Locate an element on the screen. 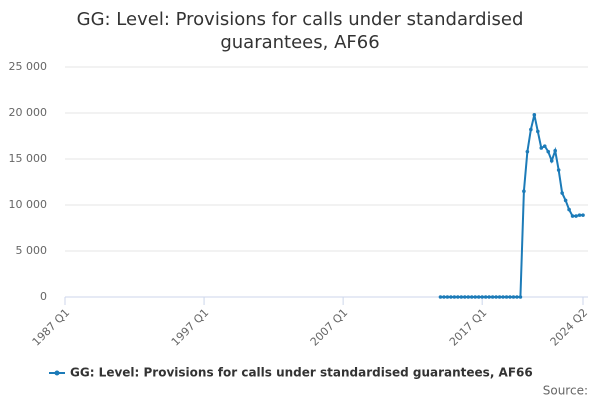 The width and height of the screenshot is (600, 400). x-tick-label: 2017 Q1 is located at coordinates (468, 327).